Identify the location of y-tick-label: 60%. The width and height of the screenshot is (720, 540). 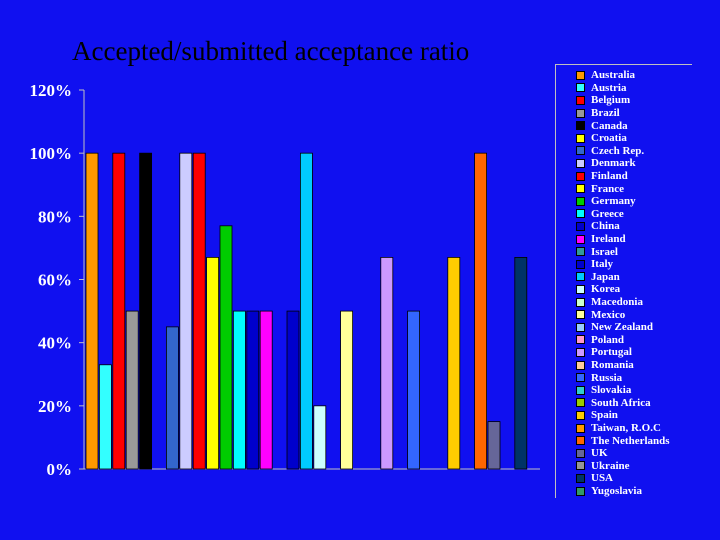
(55, 280).